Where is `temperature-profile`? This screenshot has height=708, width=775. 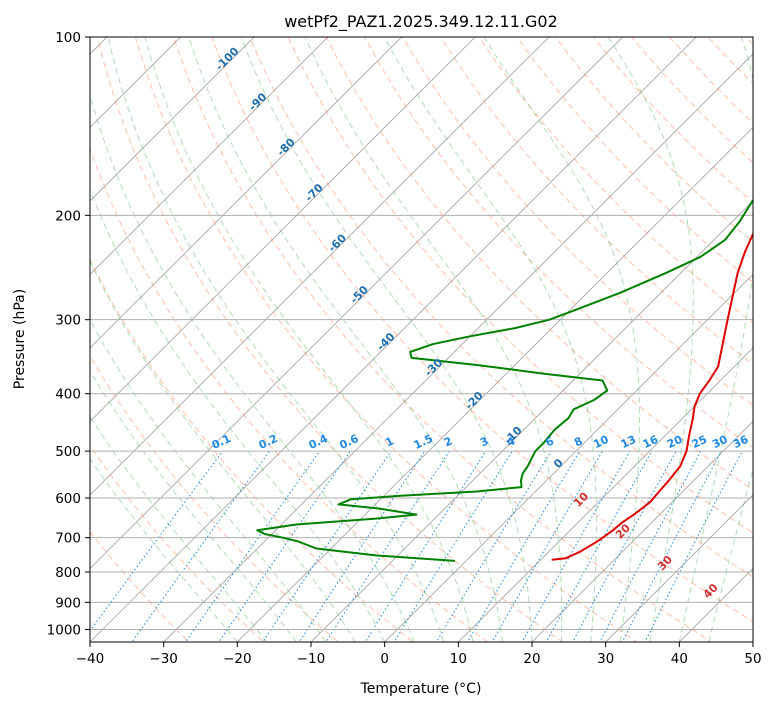 temperature-profile is located at coordinates (652, 396).